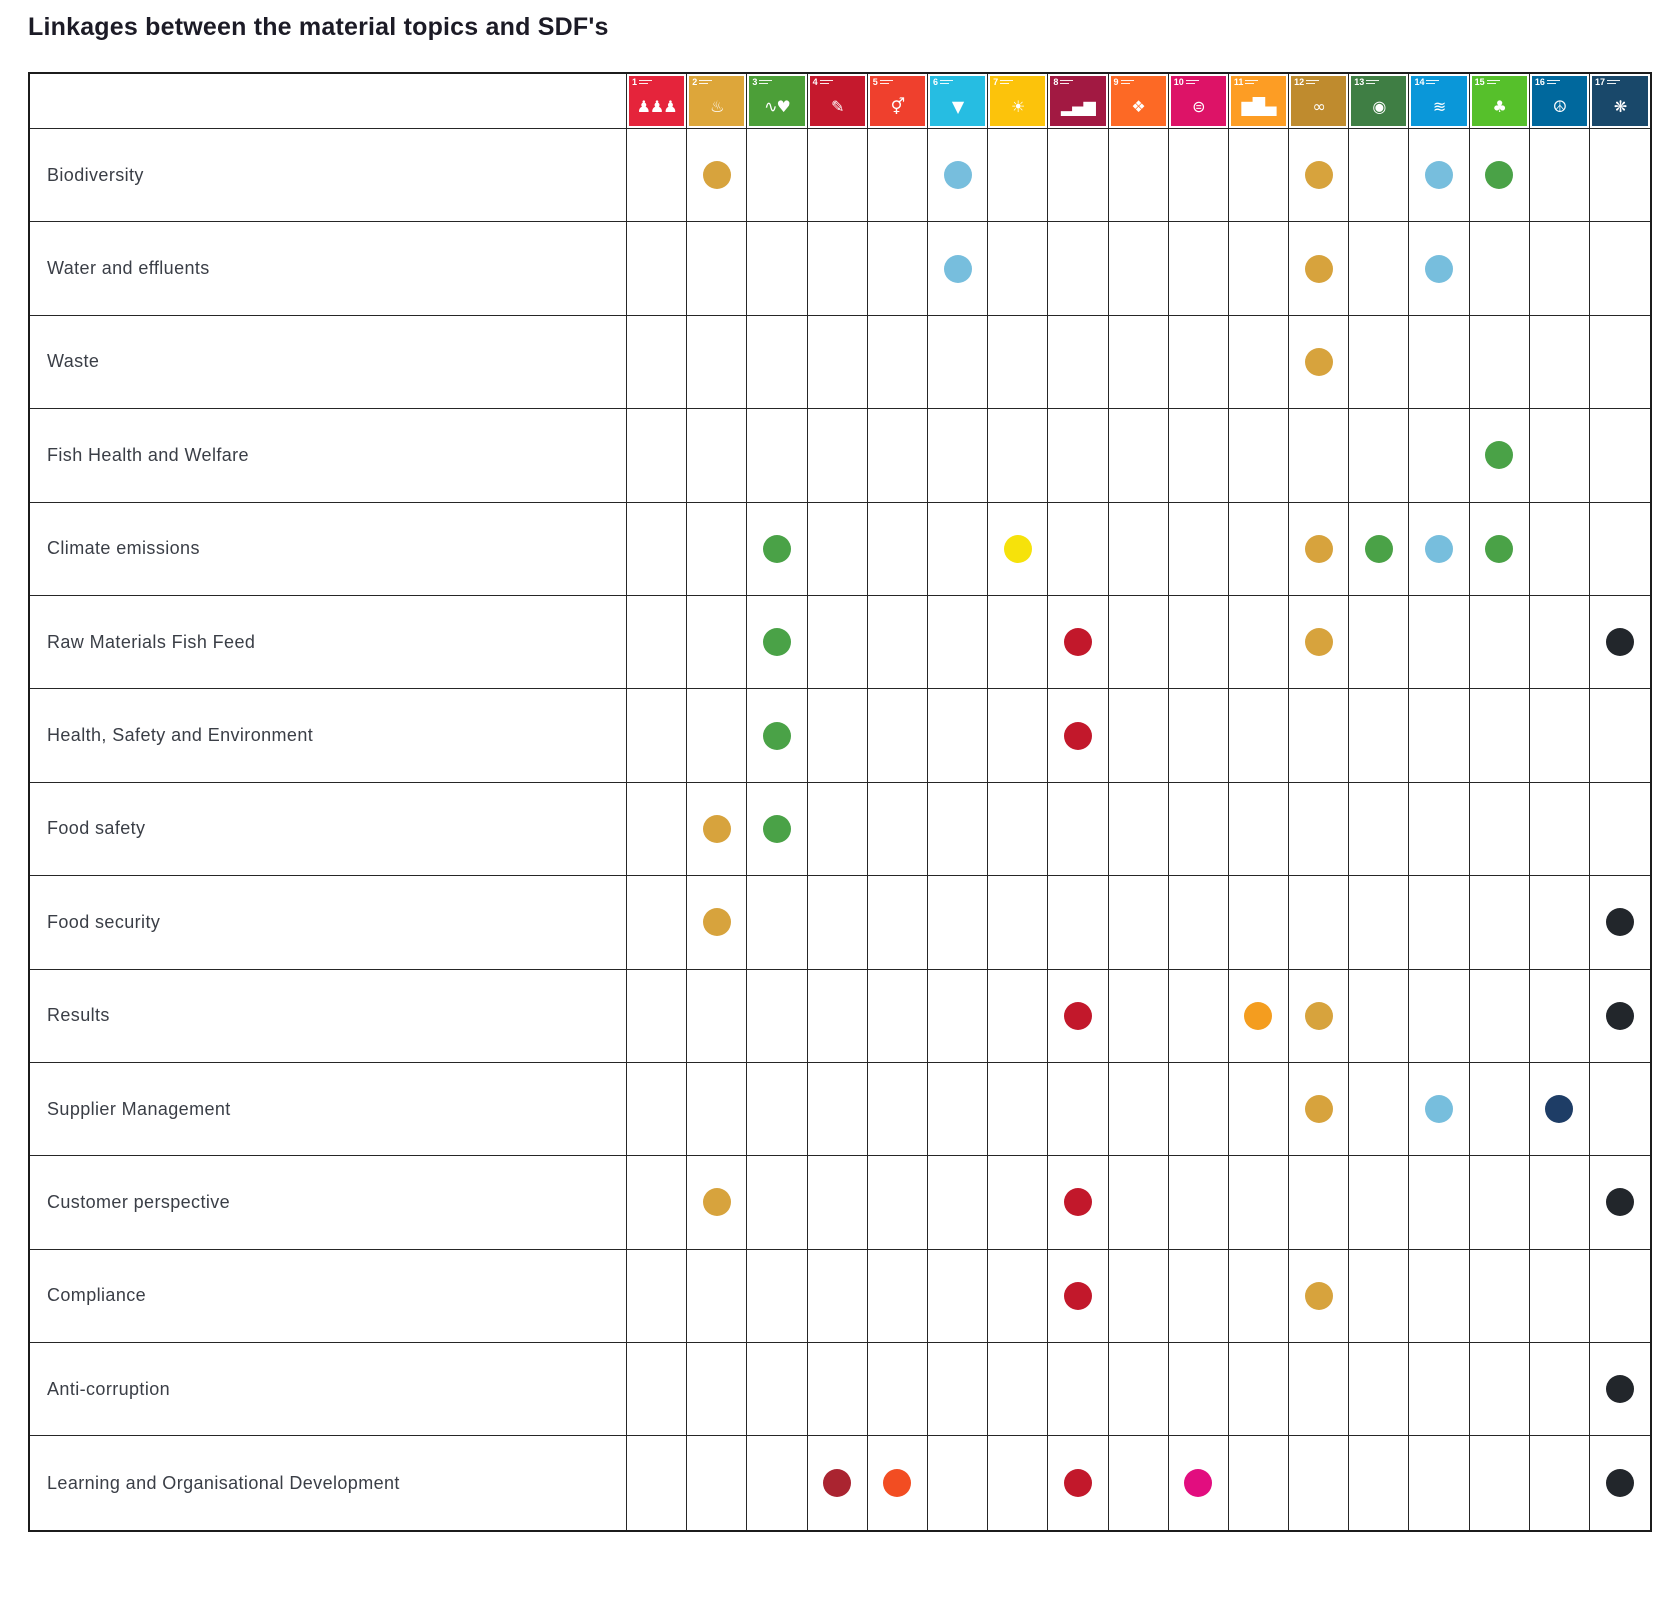  What do you see at coordinates (1299, 82) in the screenshot?
I see `sdg-number: 12` at bounding box center [1299, 82].